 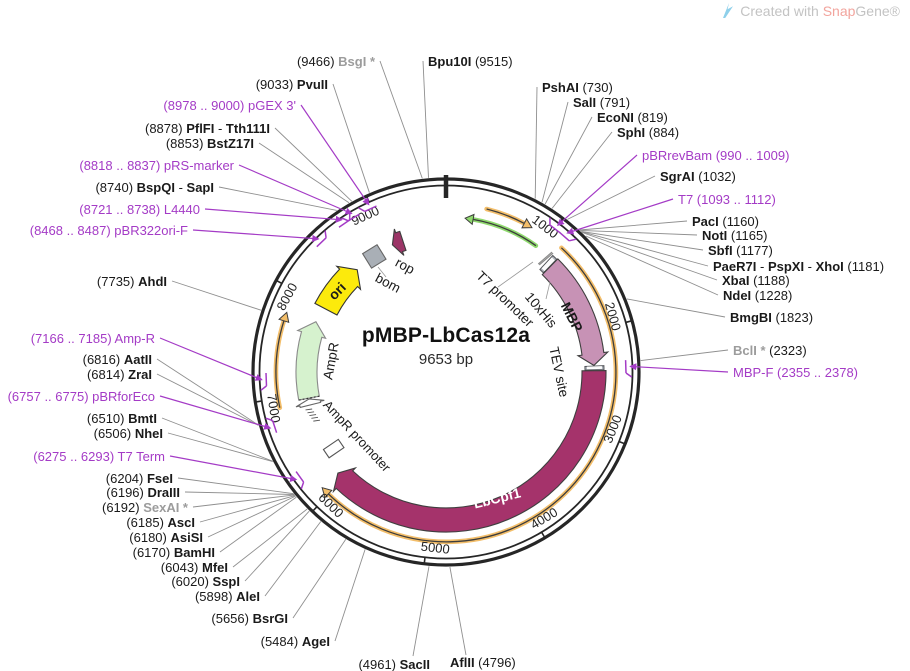 What do you see at coordinates (336, 61) in the screenshot?
I see `site-label-BsgI *: (9466) BsgI *` at bounding box center [336, 61].